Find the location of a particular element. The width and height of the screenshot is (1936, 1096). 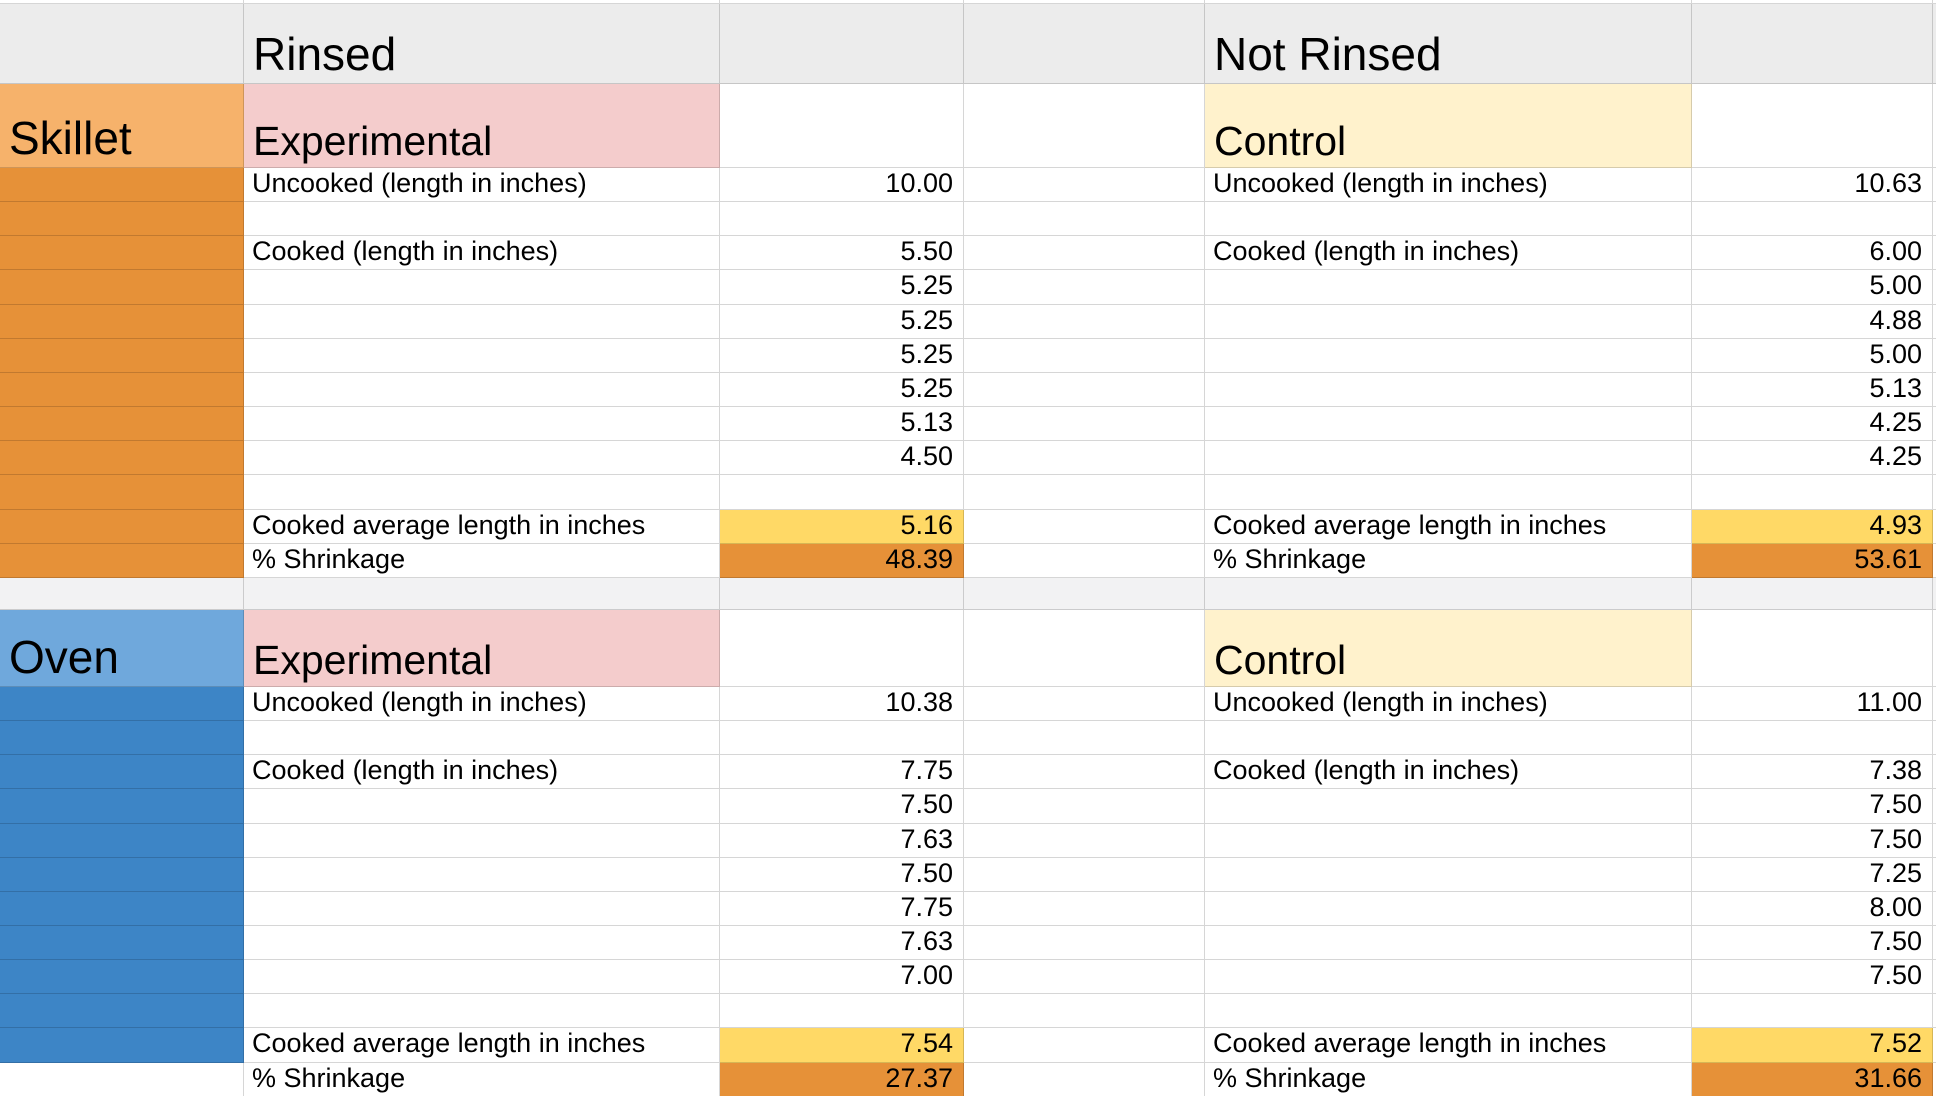

skillet-experimental-average-value: 5.16 is located at coordinates (842, 526).